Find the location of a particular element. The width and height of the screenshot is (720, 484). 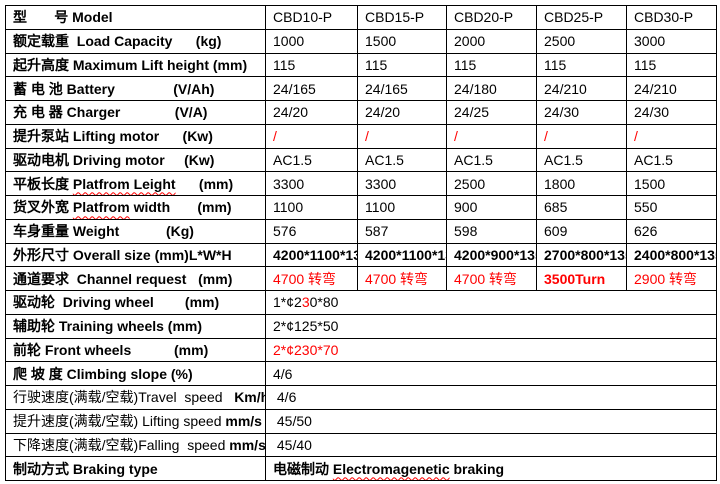

cell-lifting-motor-col1: / is located at coordinates (311, 136).